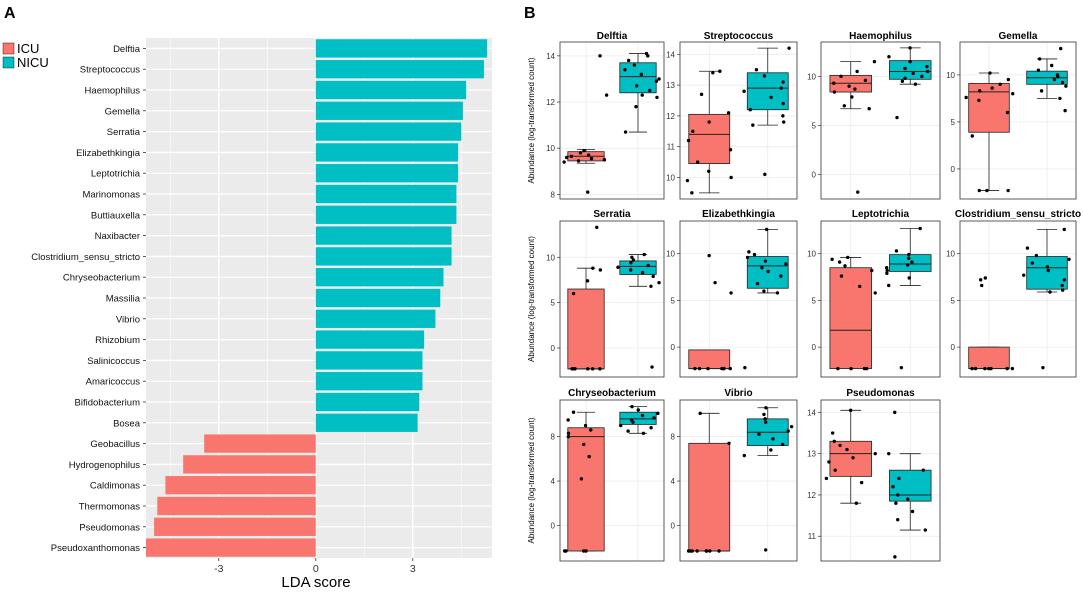 The image size is (1084, 596). Describe the element at coordinates (673, 437) in the screenshot. I see `boxplot-y-tick-label: 8` at that location.